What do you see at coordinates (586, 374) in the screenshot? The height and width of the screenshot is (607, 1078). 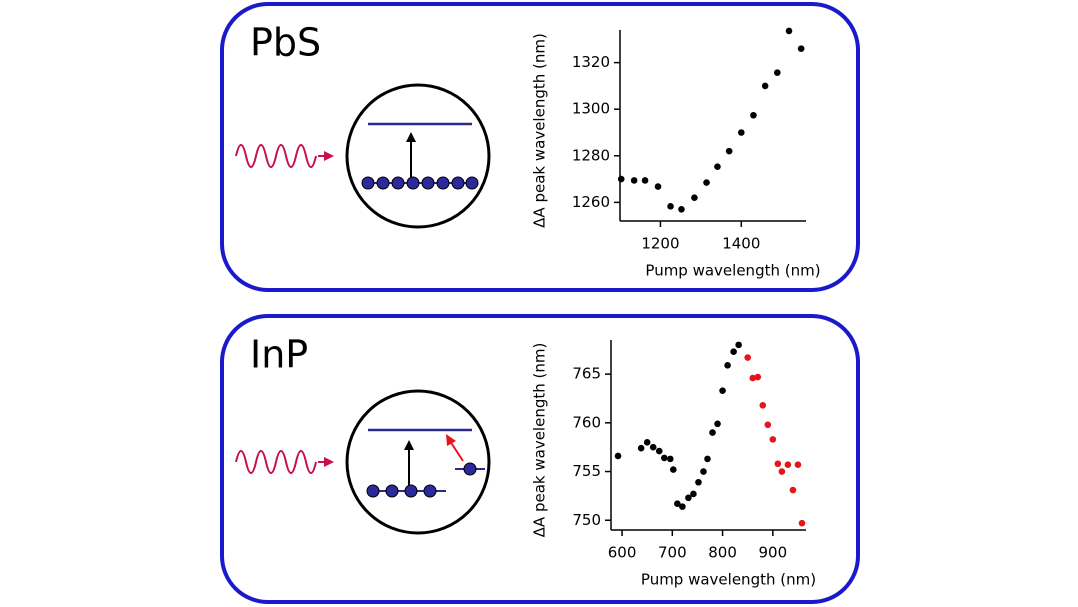 I see `y-tick-label: 765` at bounding box center [586, 374].